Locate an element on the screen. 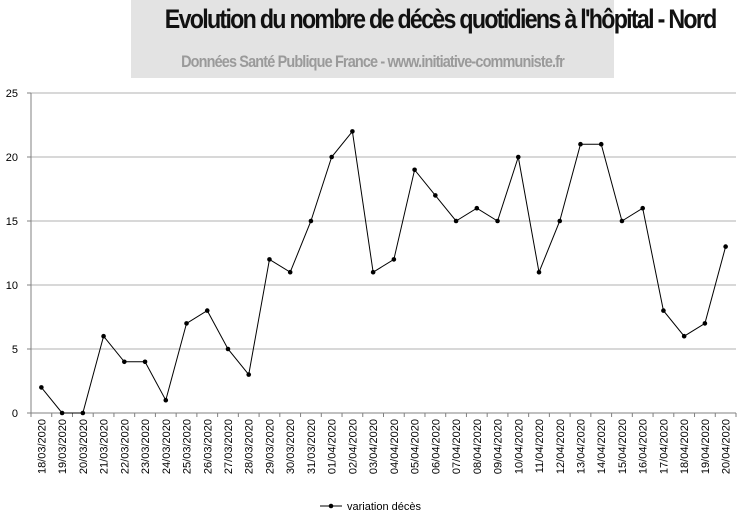 Image resolution: width=741 pixels, height=520 pixels. x-tick-label: 24/03/2020 is located at coordinates (167, 446).